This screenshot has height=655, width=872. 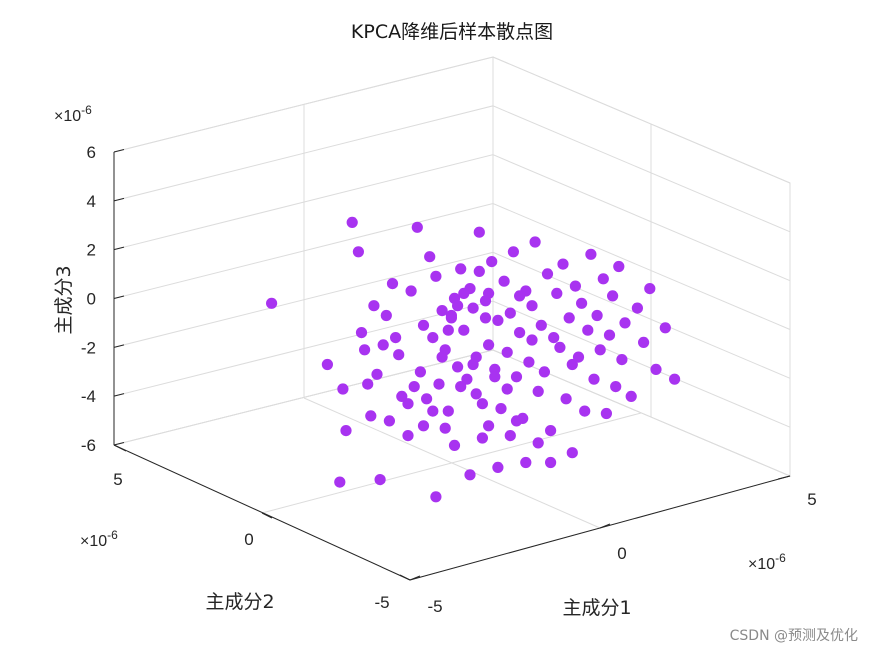 I want to click on y-tick-label-neg5: -5, so click(x=381, y=602).